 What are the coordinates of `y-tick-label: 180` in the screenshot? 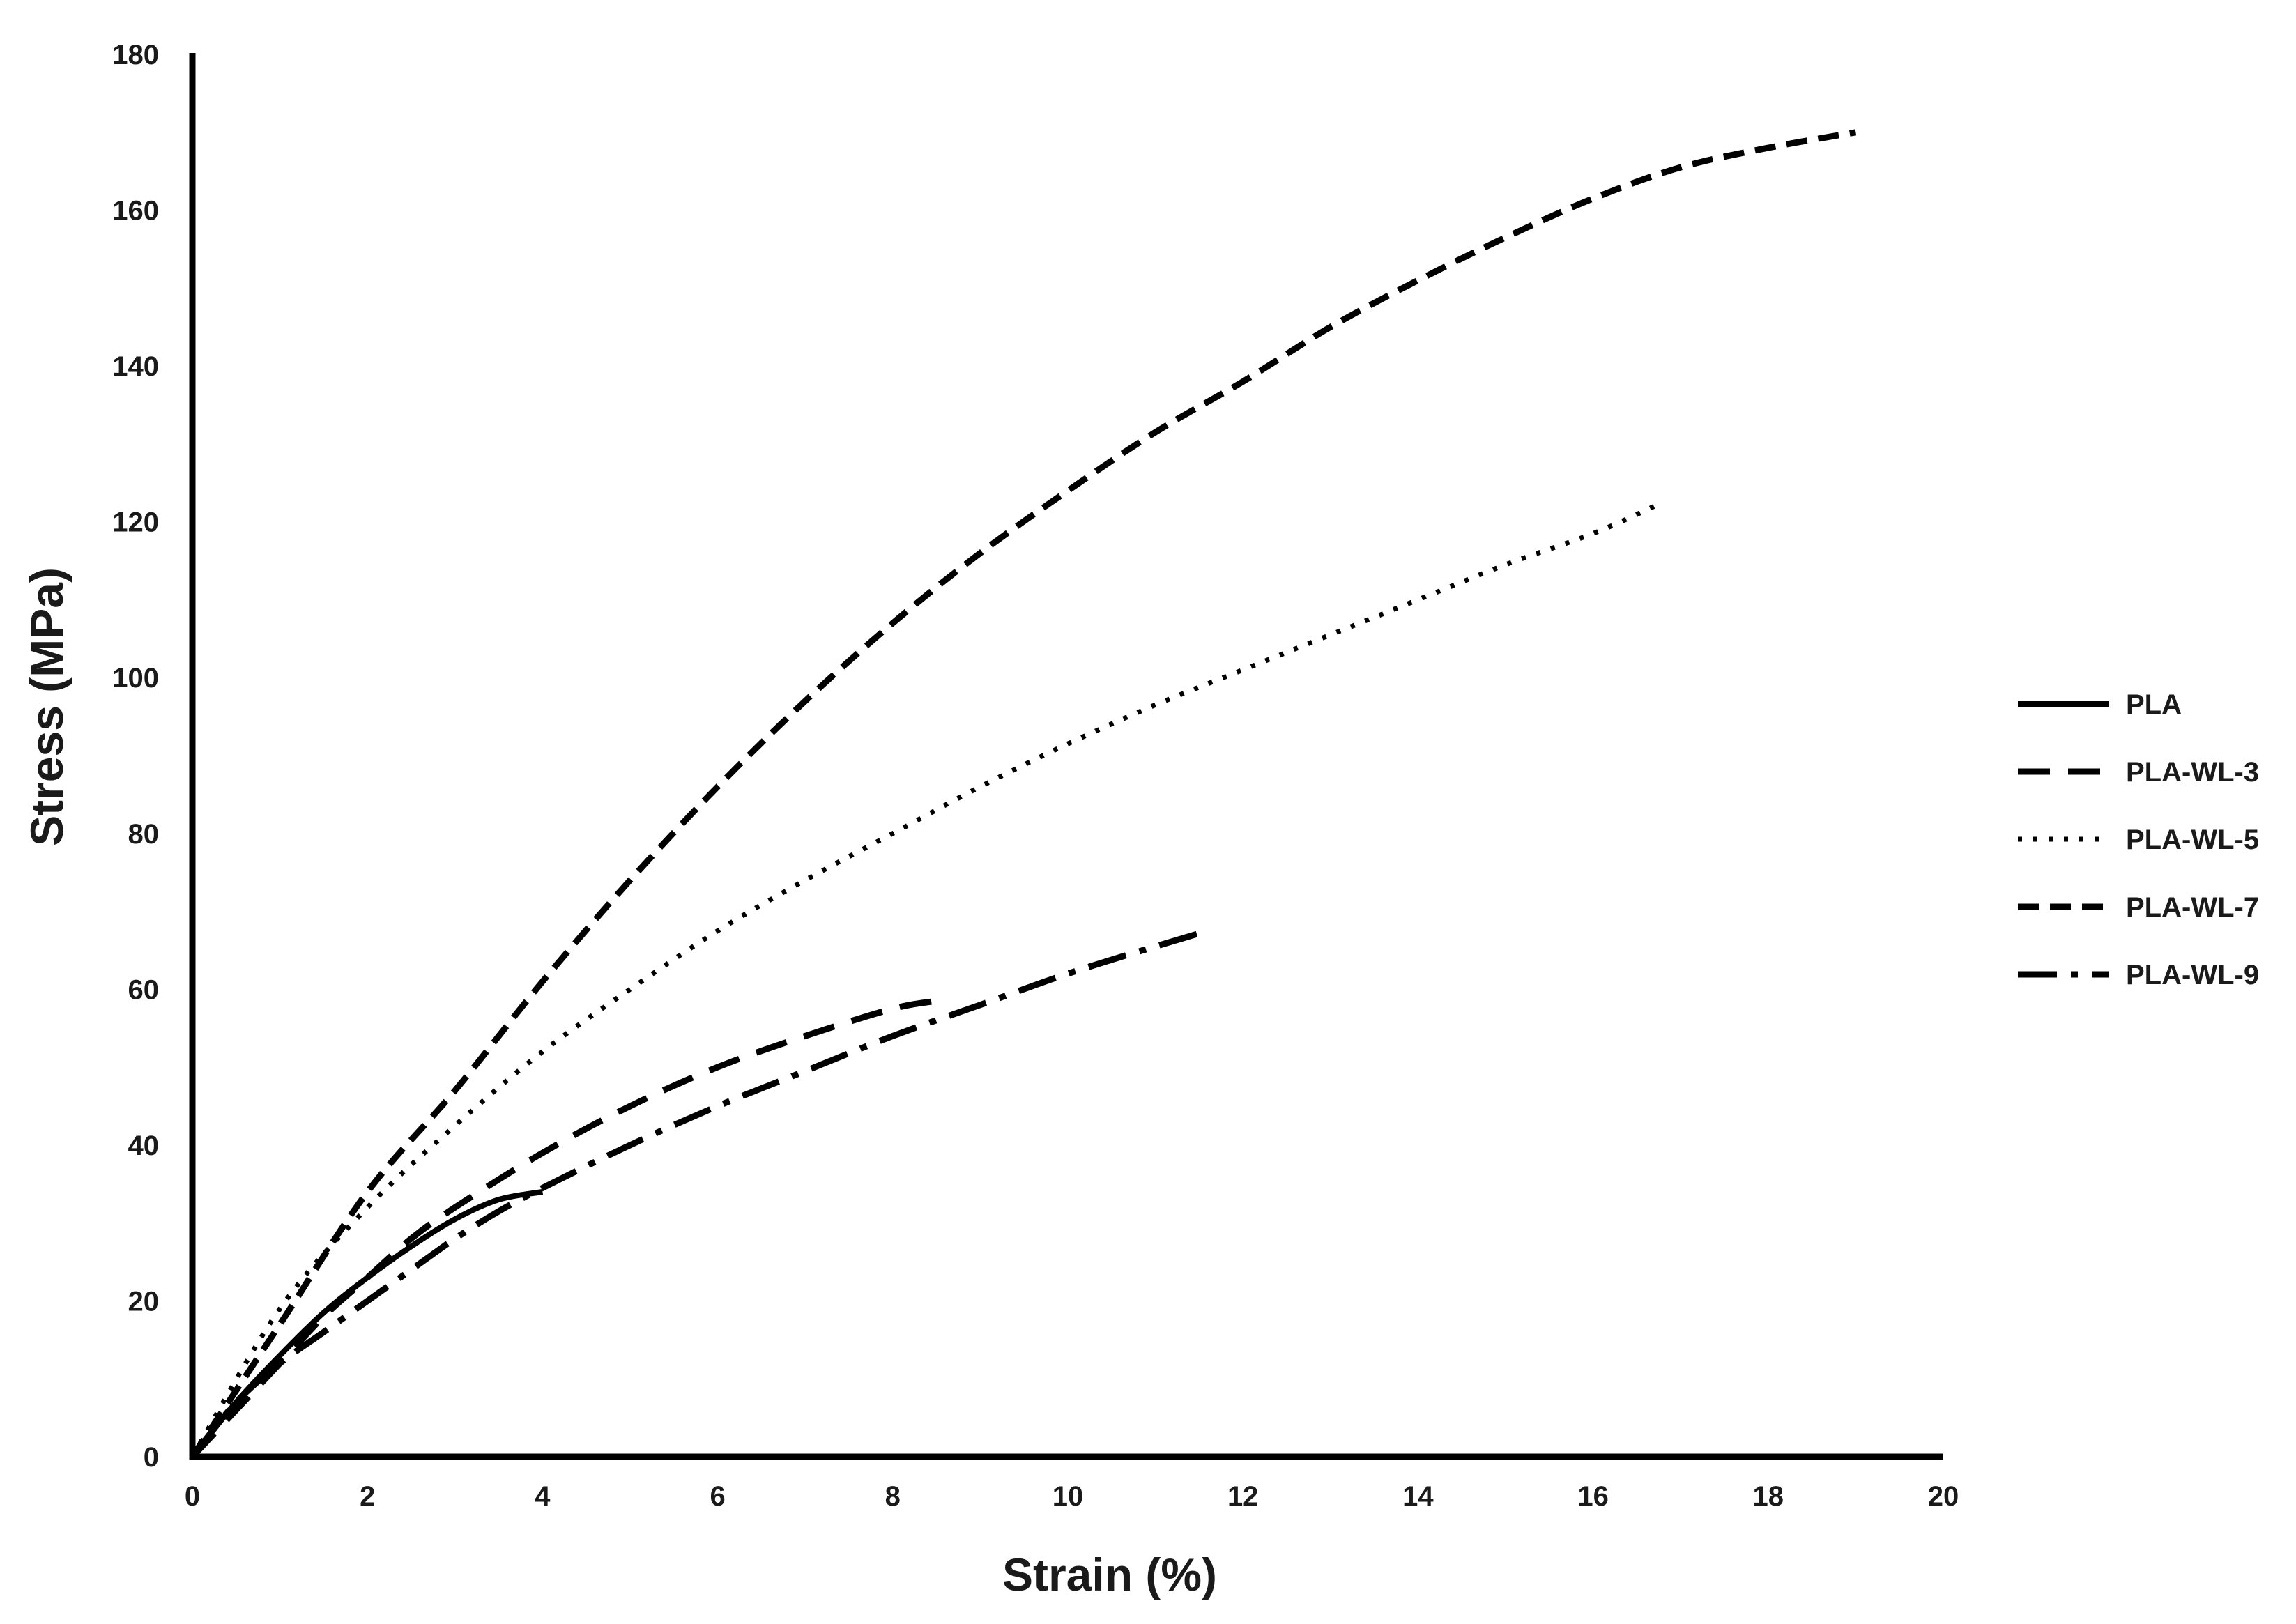 It's located at (135, 55).